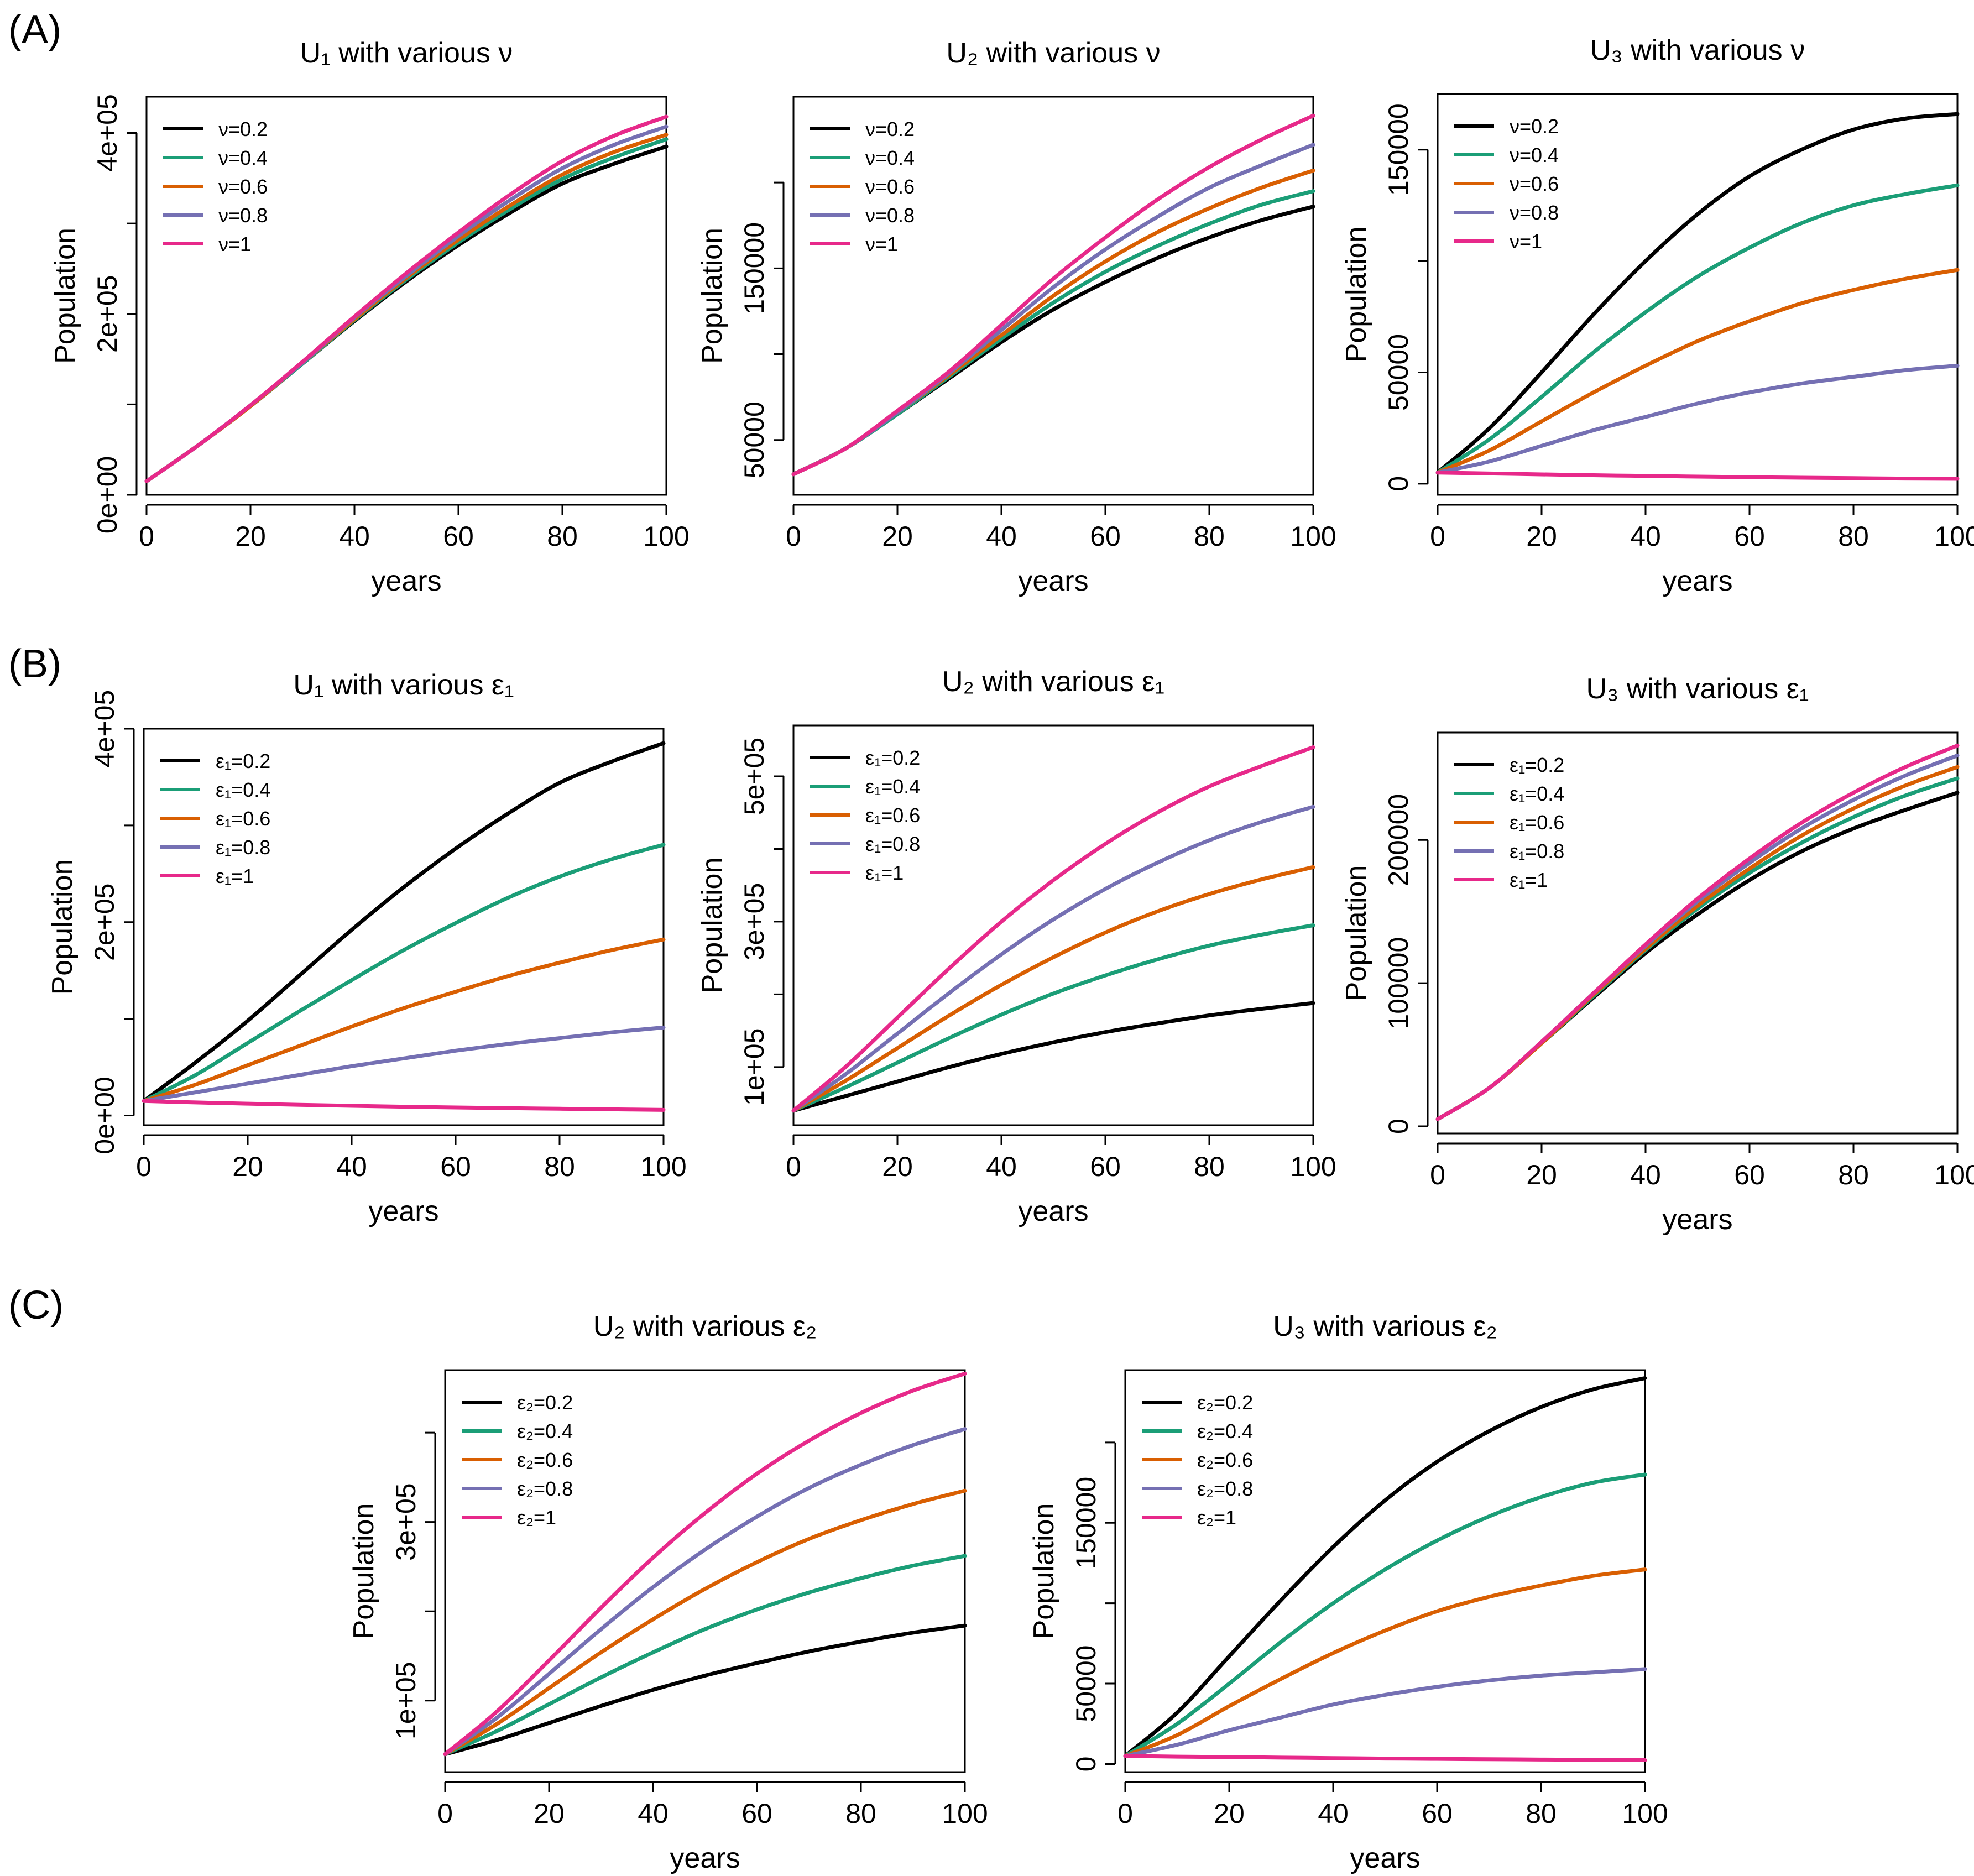  Describe the element at coordinates (406, 53) in the screenshot. I see `chart-title: U₁ with various ν` at that location.